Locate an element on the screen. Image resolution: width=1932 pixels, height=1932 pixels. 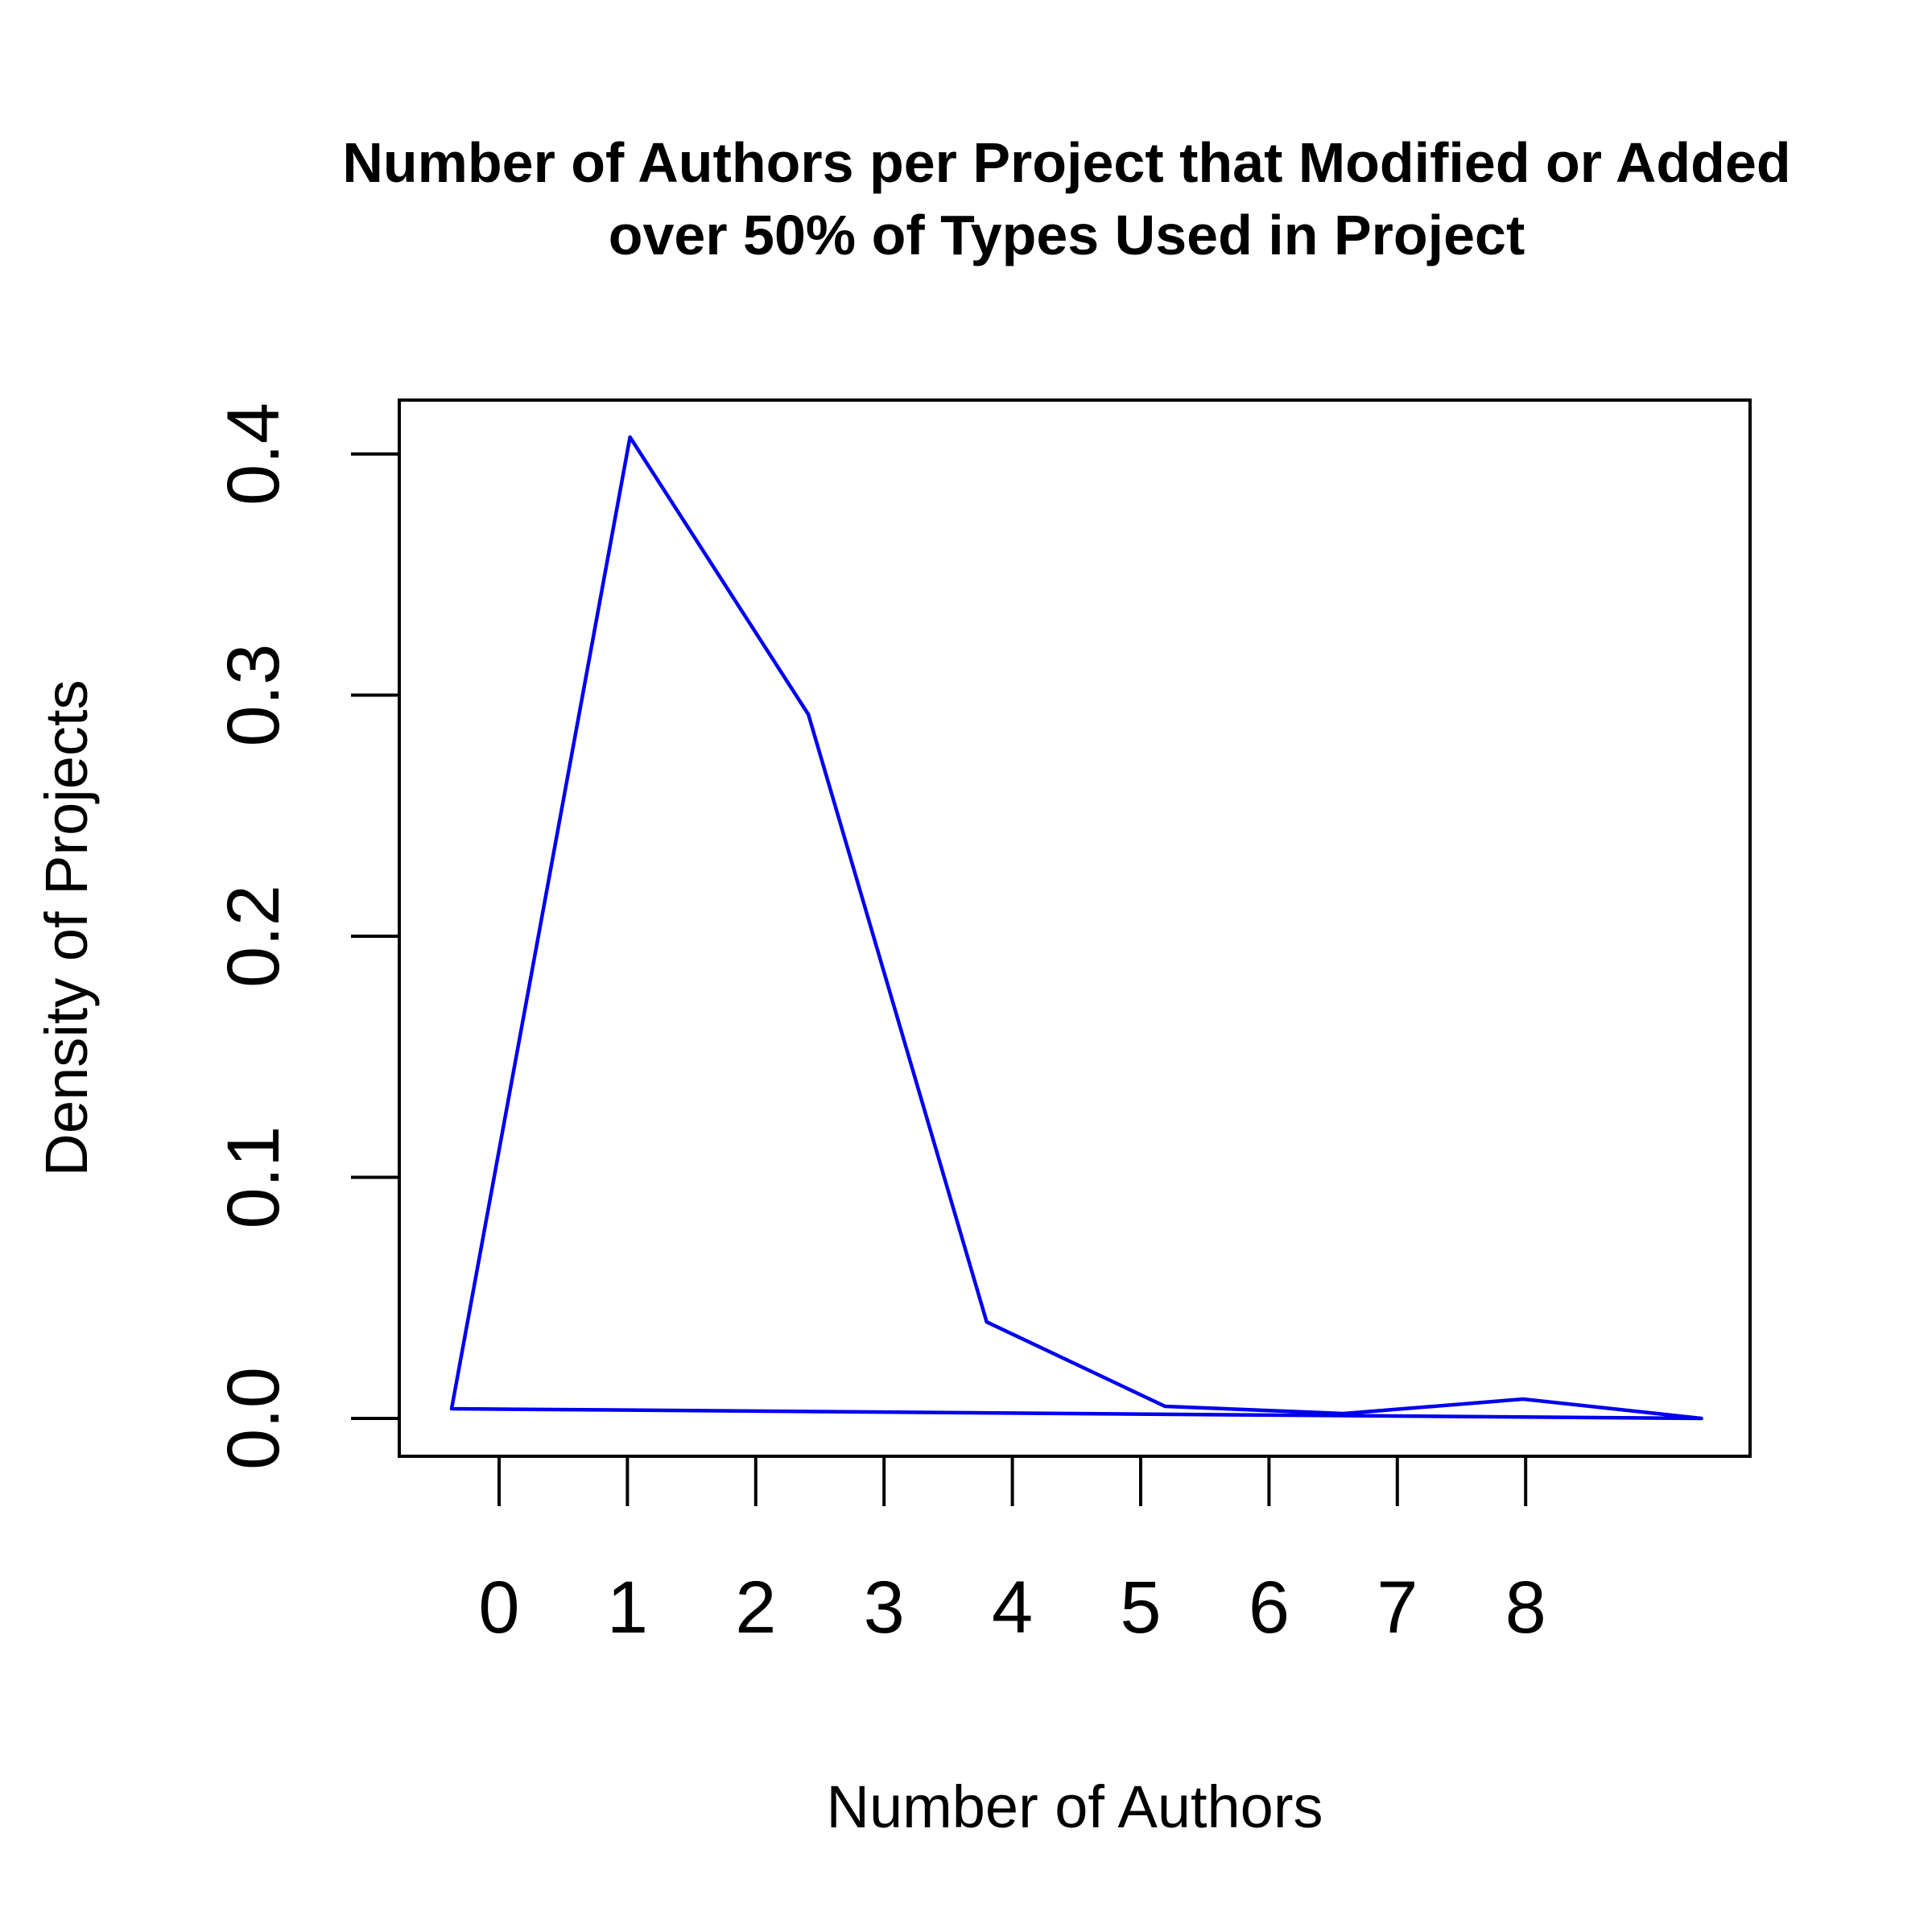
x-tick-label: 8 is located at coordinates (1525, 1608).